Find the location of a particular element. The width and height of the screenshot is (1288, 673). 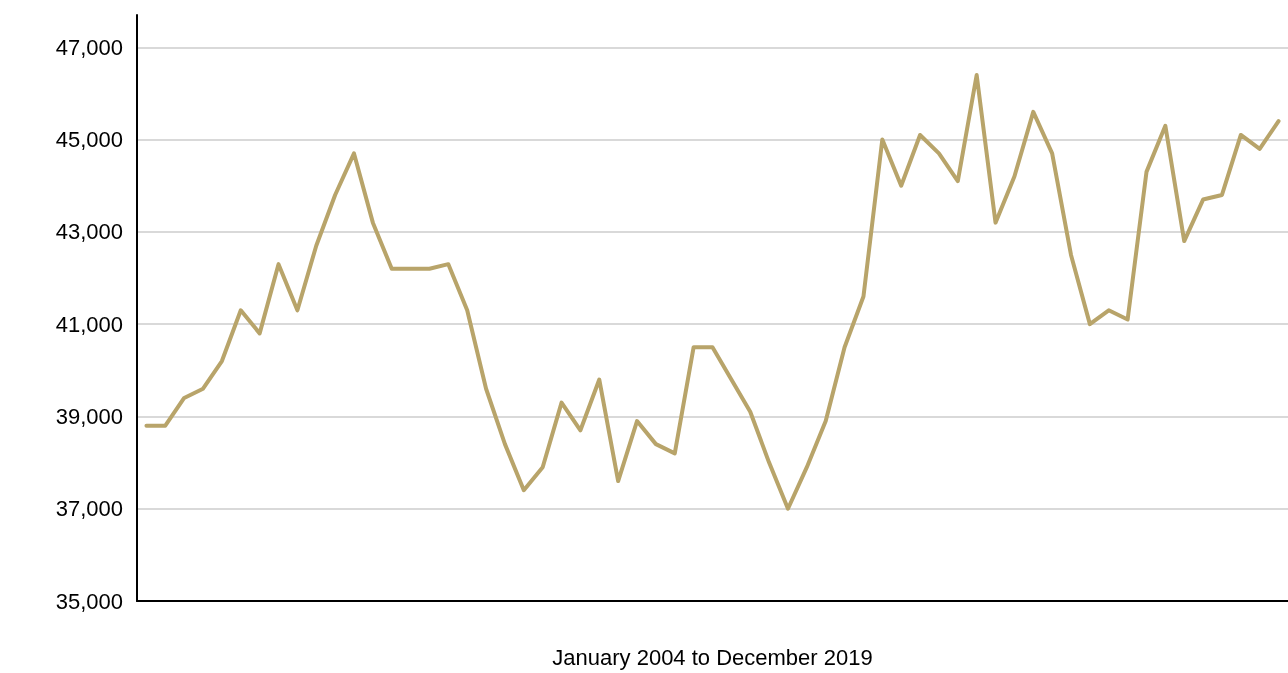

y-tick-label: 47,000 is located at coordinates (89, 47).